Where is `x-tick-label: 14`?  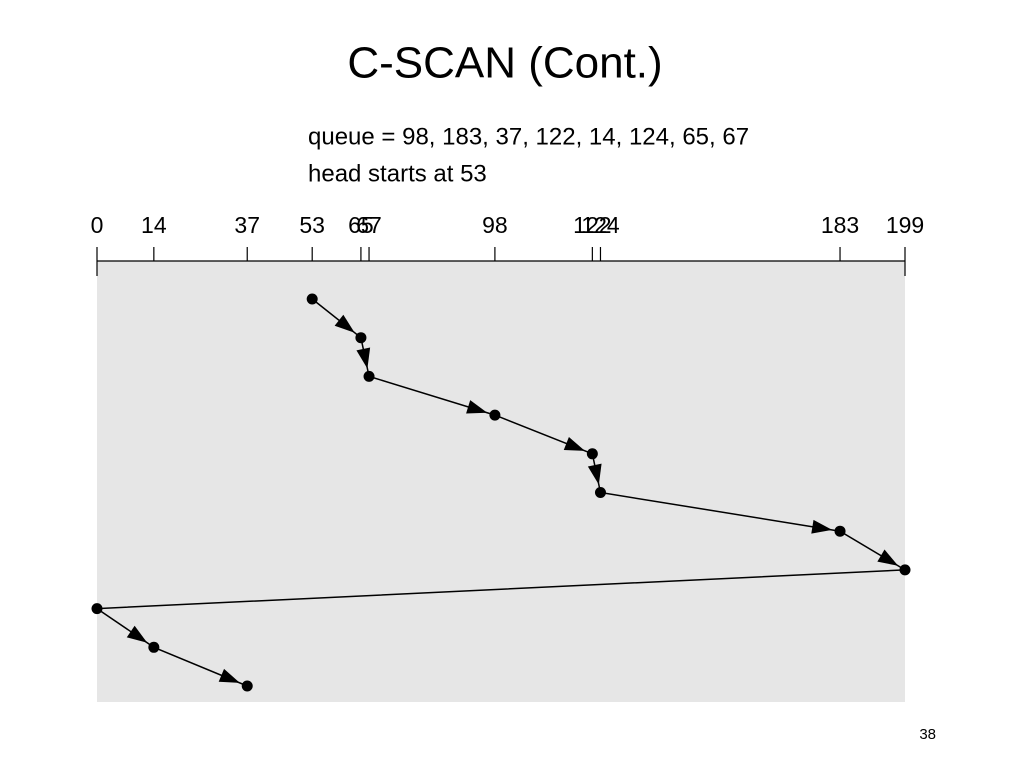 x-tick-label: 14 is located at coordinates (154, 225).